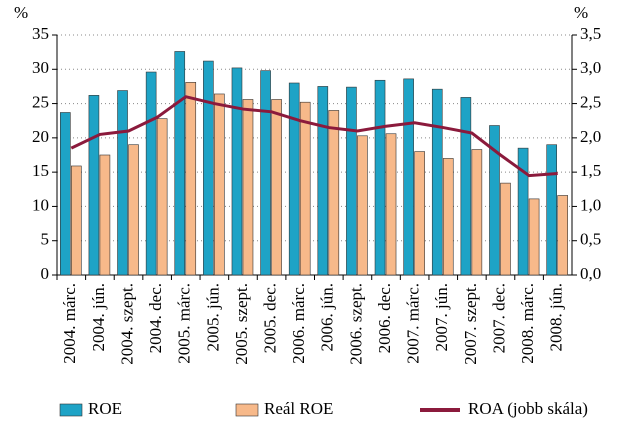 The height and width of the screenshot is (428, 633). Describe the element at coordinates (413, 323) in the screenshot. I see `x-tick-label: 2007. márc.` at that location.